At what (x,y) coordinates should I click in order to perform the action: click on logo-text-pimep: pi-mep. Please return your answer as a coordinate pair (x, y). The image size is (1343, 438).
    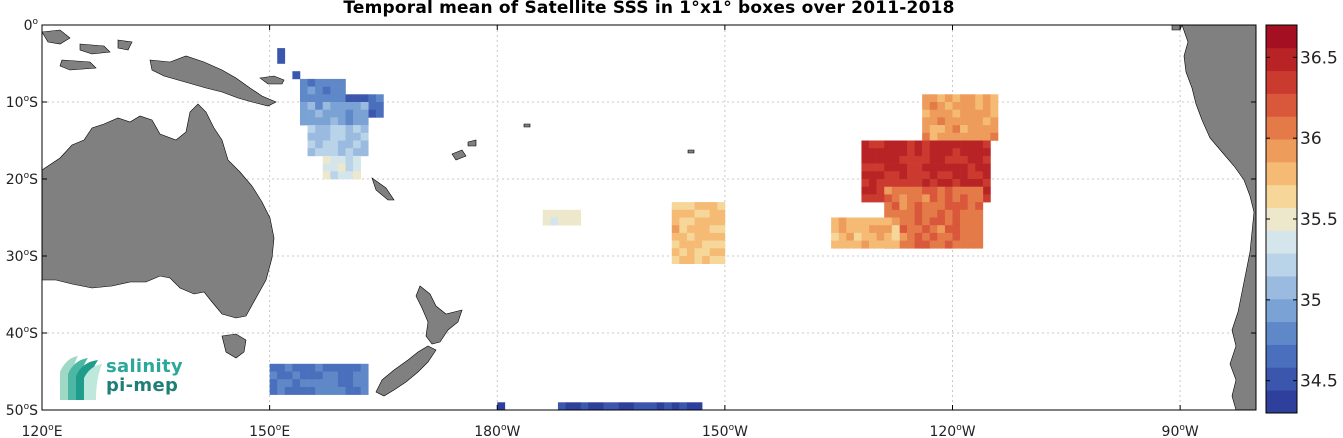
    Looking at the image, I should click on (142, 385).